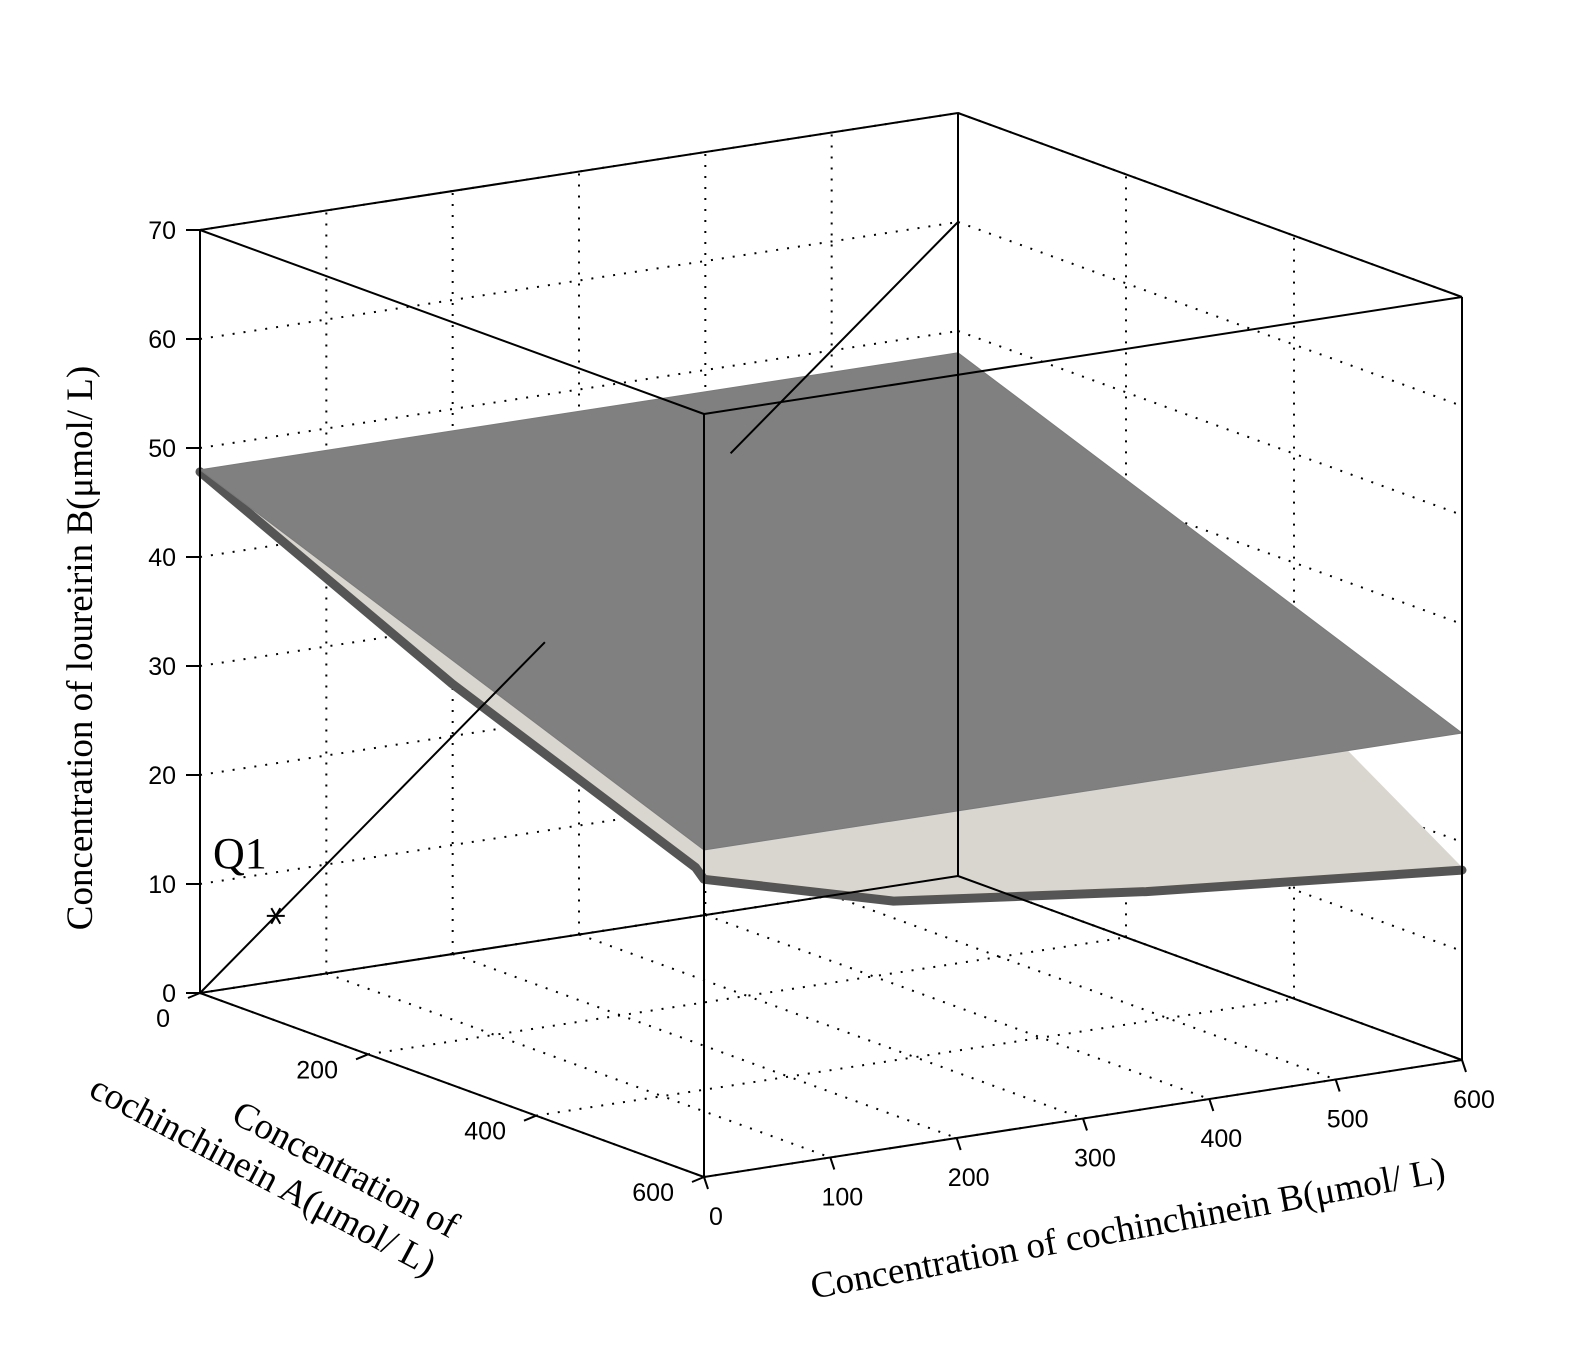  Describe the element at coordinates (162, 776) in the screenshot. I see `z-tick-label-20: 20` at that location.